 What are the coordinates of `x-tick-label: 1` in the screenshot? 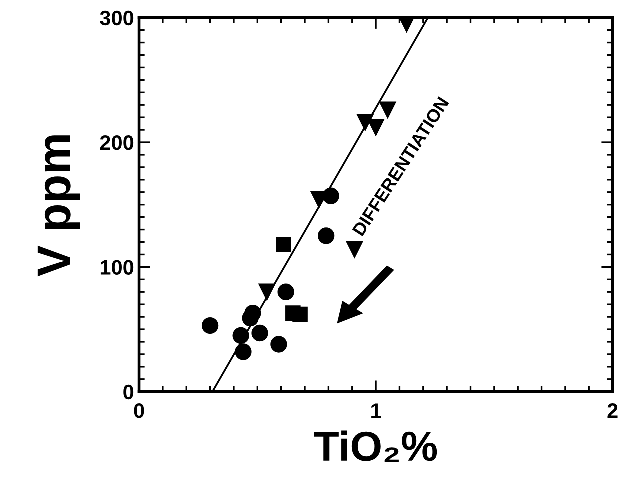 It's located at (377, 411).